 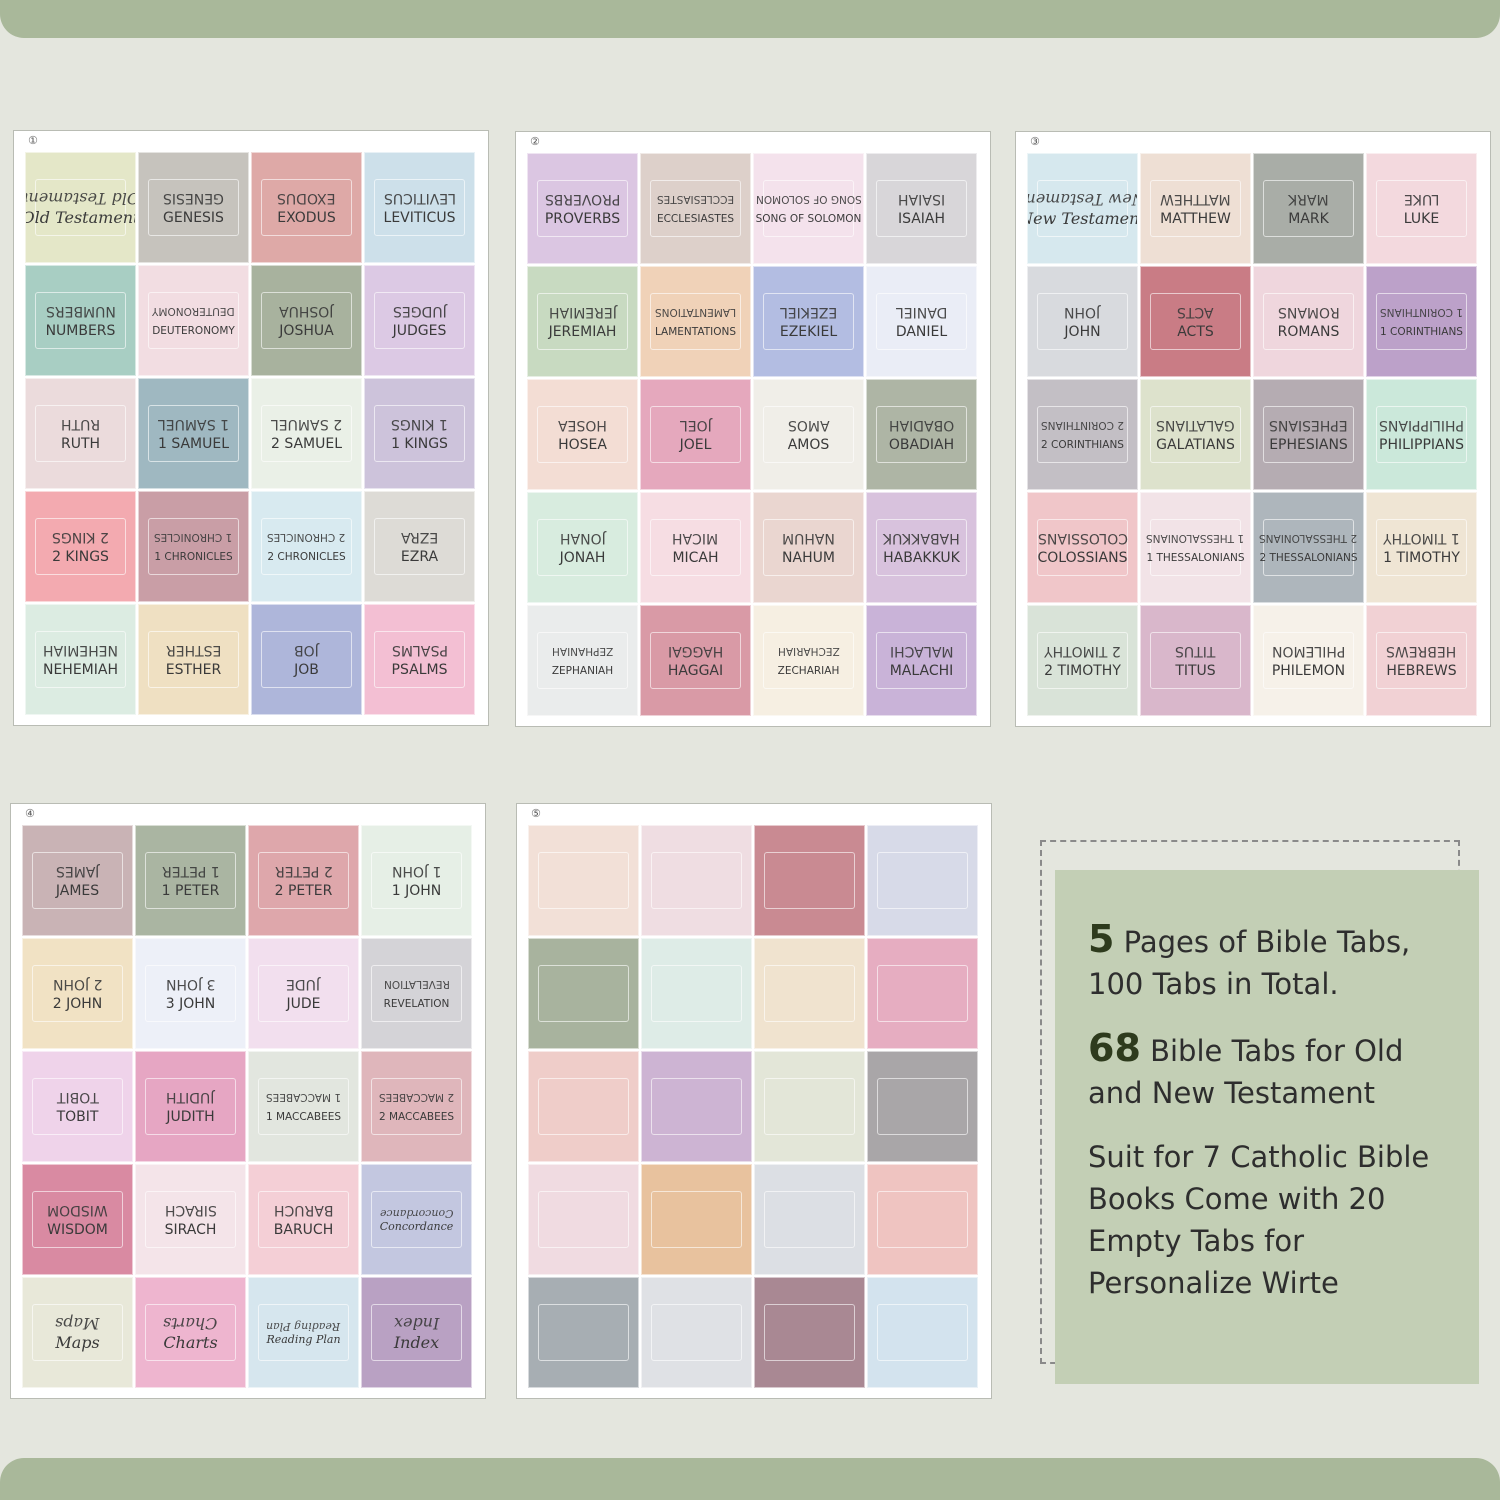 I want to click on tab-label: BARUCH, so click(x=303, y=1229).